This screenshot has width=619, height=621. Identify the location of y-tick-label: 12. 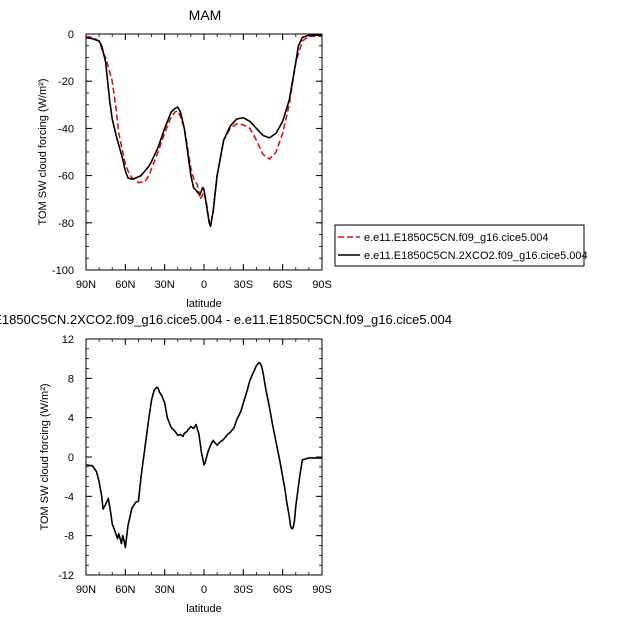
(68, 340).